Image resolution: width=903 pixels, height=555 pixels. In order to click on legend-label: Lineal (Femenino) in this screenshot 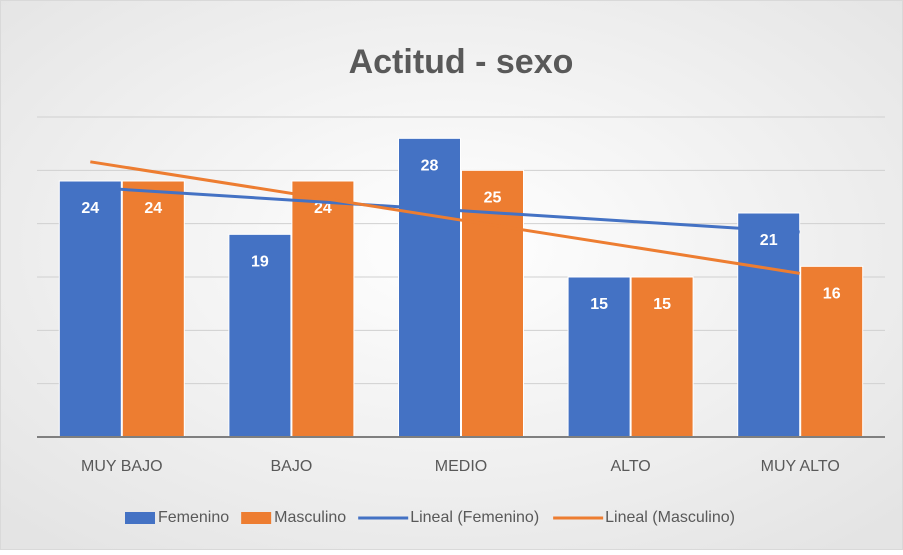, I will do `click(474, 517)`.